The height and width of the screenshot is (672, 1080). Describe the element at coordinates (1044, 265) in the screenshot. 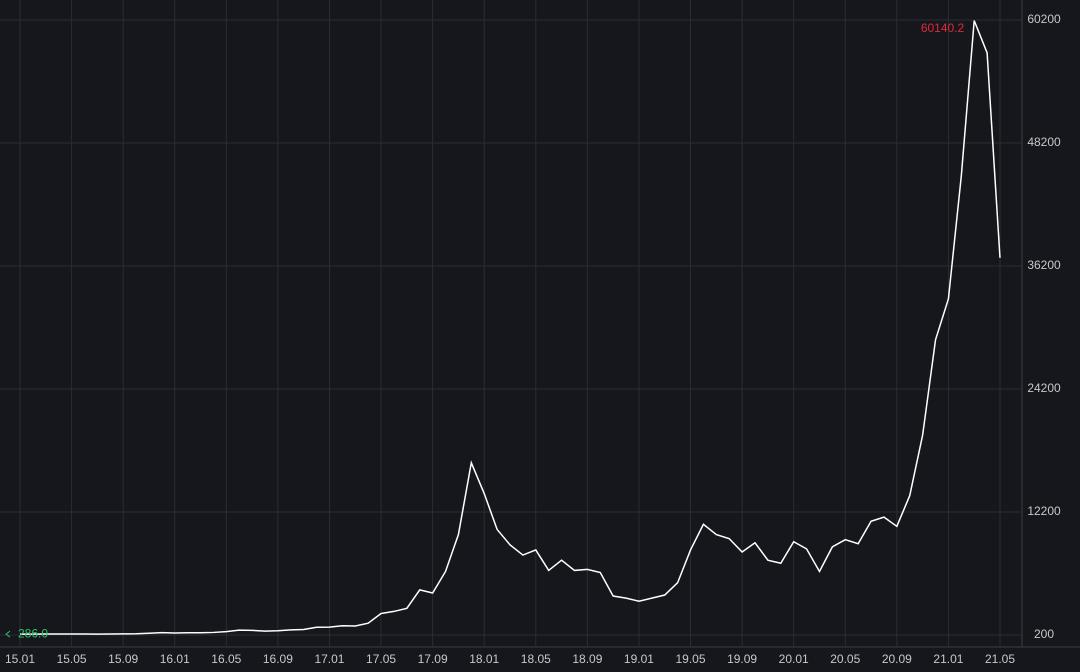

I see `y-tick-label: 36200` at that location.